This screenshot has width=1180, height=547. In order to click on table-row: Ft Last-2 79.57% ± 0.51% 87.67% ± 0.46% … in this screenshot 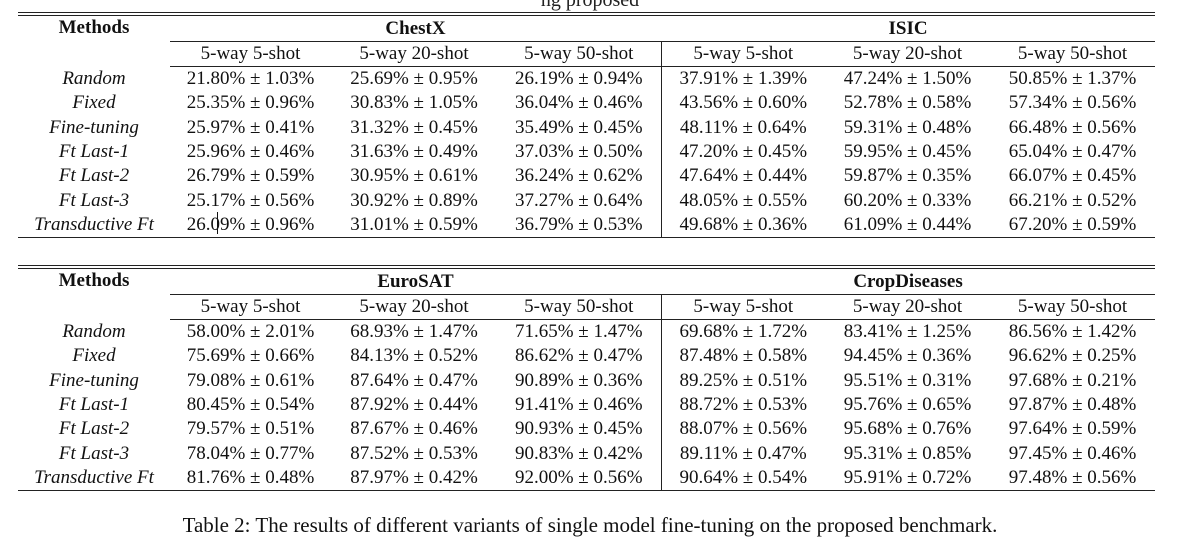, I will do `click(586, 429)`.